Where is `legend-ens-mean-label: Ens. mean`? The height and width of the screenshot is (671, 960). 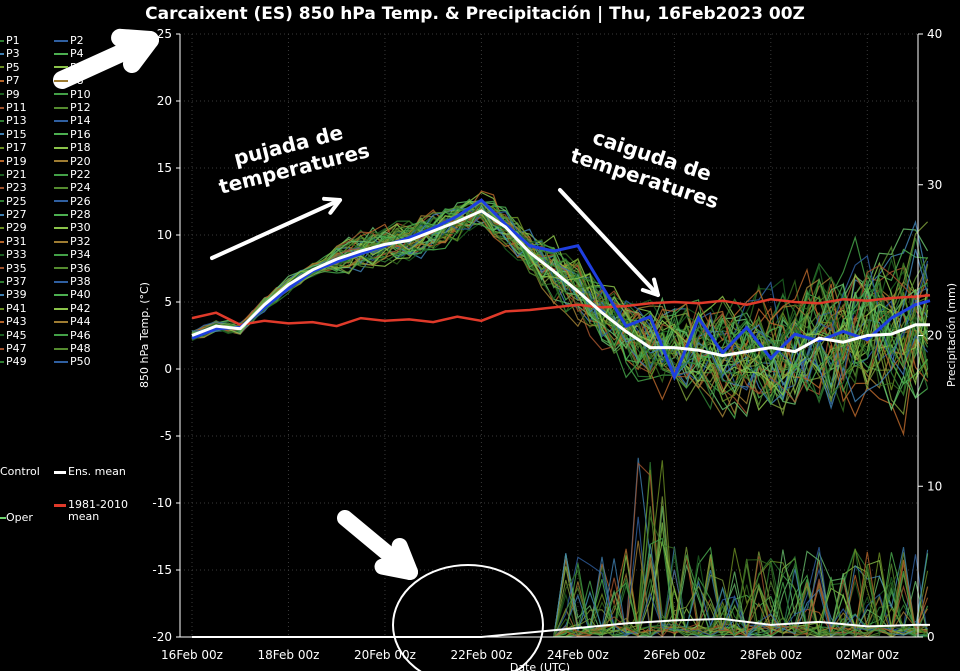
legend-ens-mean-label: Ens. mean is located at coordinates (97, 471).